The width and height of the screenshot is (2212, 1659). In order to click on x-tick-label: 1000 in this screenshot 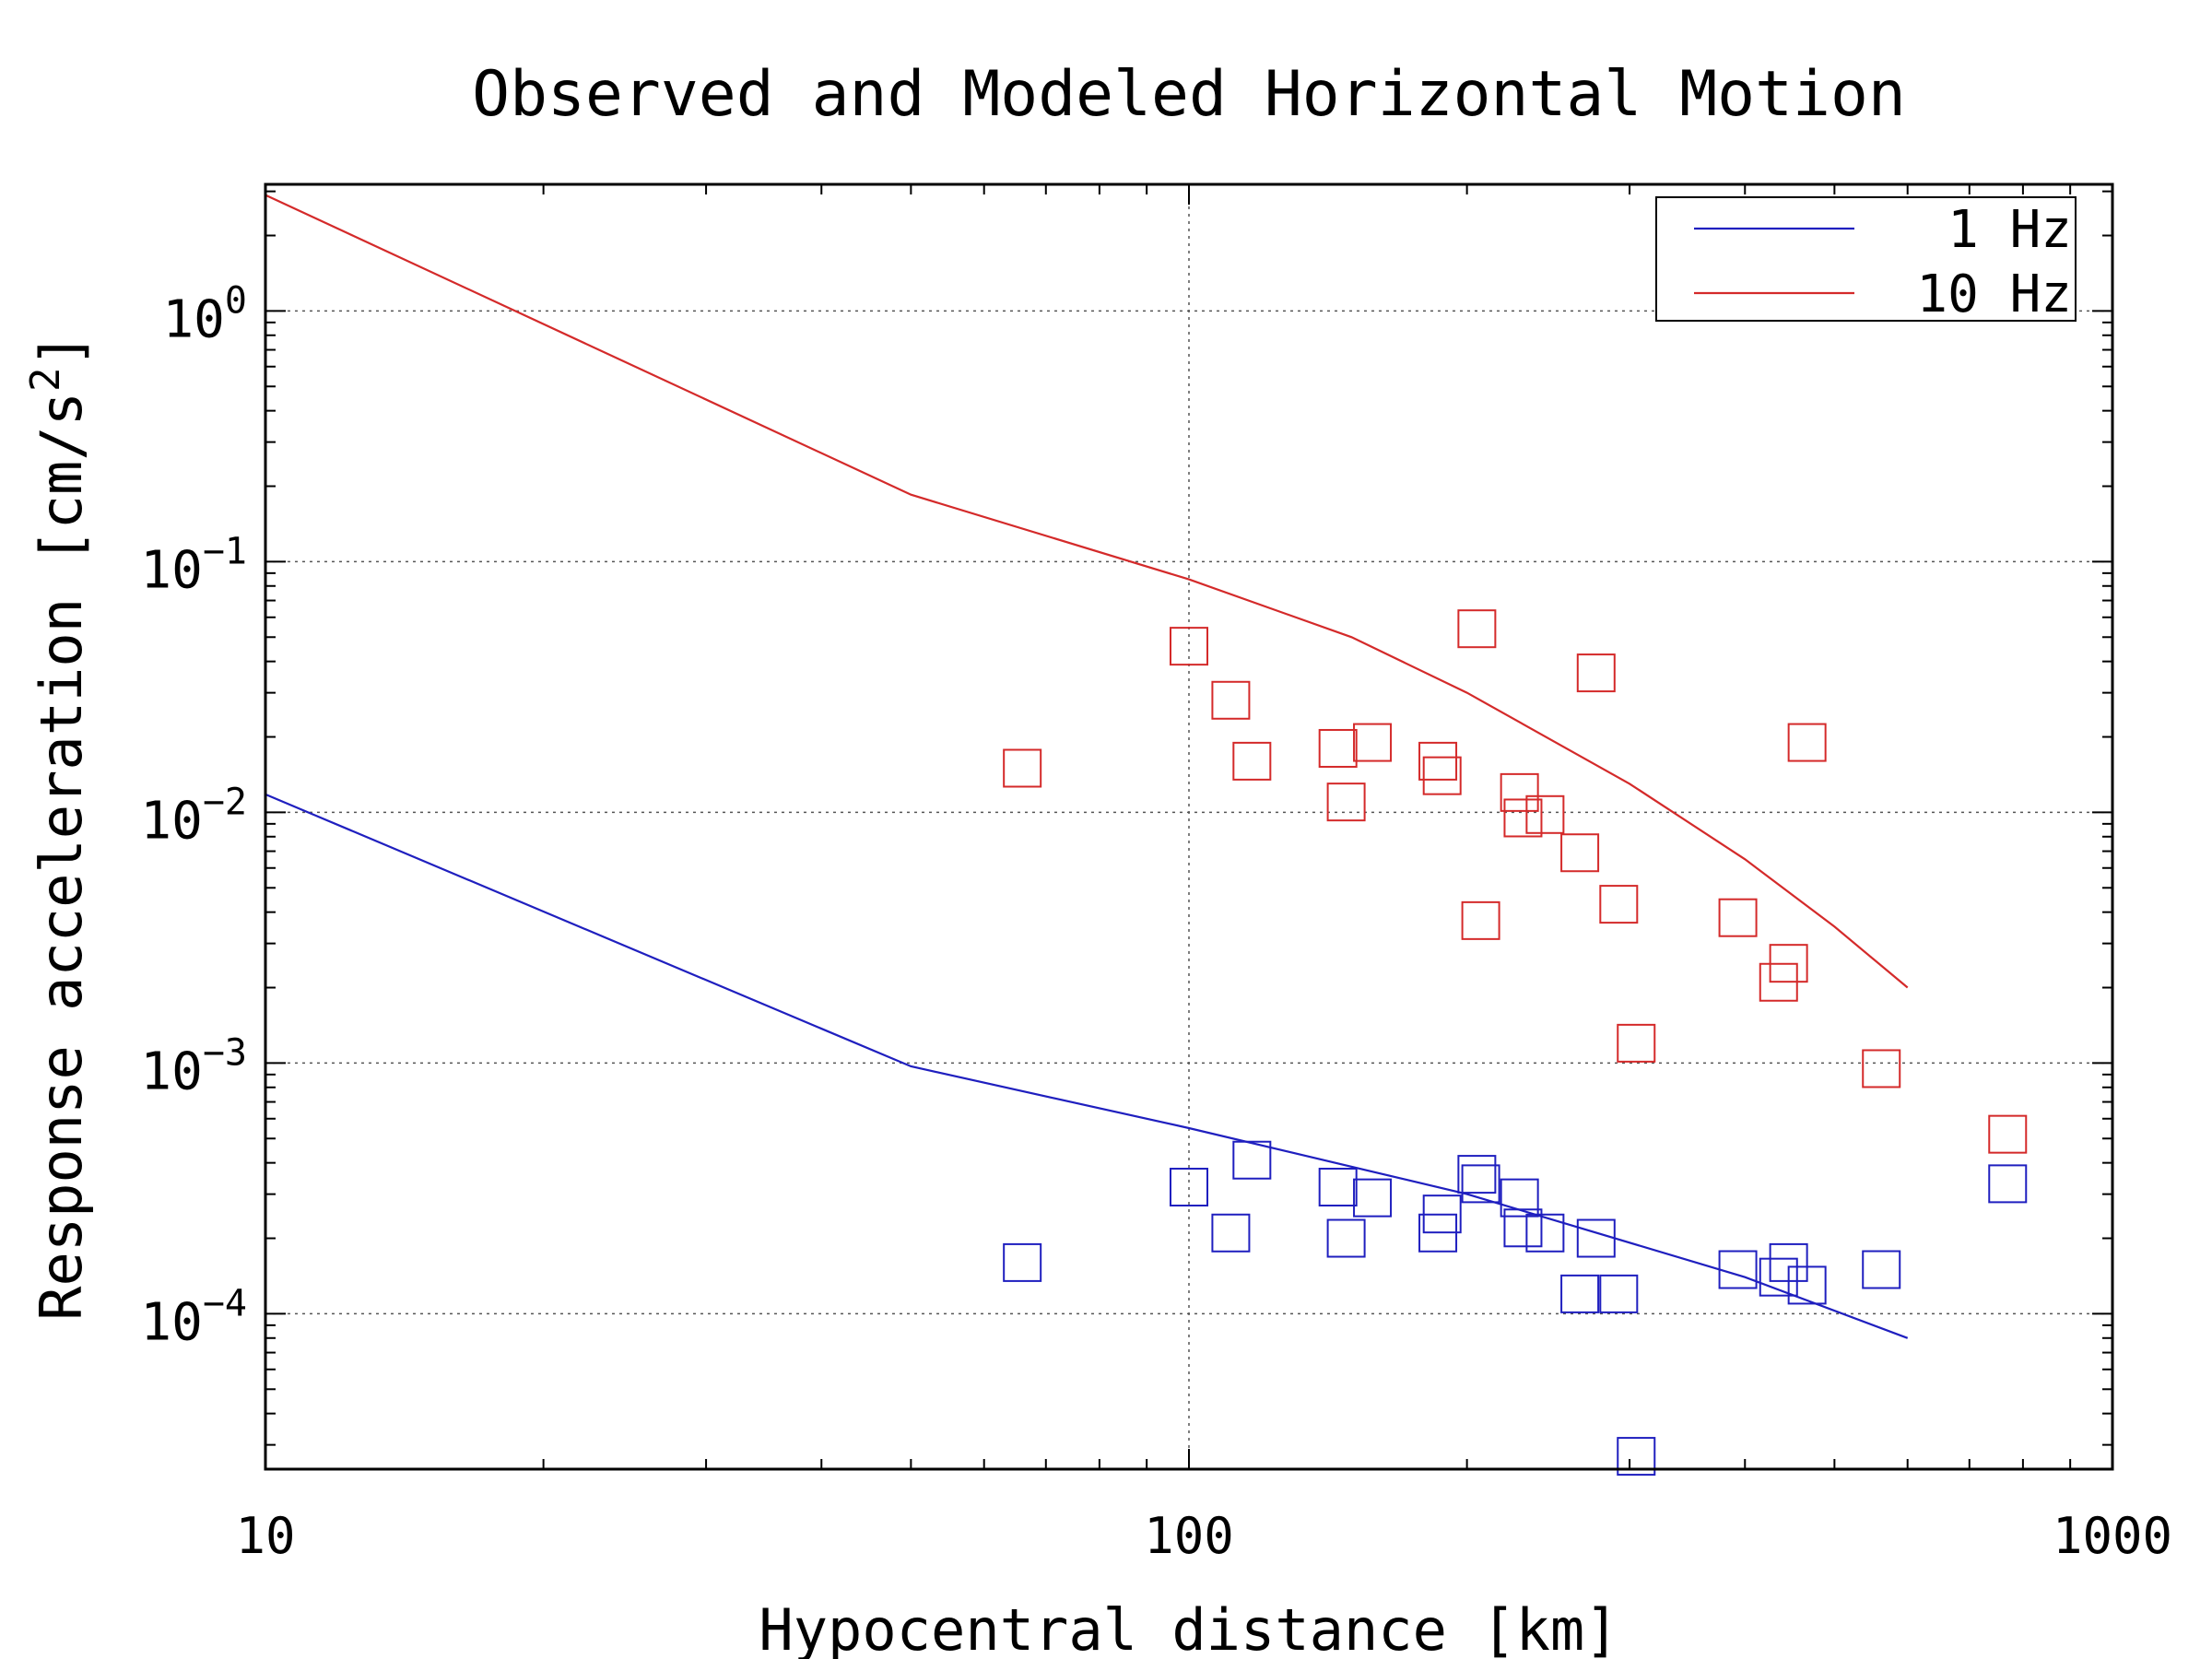, I will do `click(2112, 1536)`.